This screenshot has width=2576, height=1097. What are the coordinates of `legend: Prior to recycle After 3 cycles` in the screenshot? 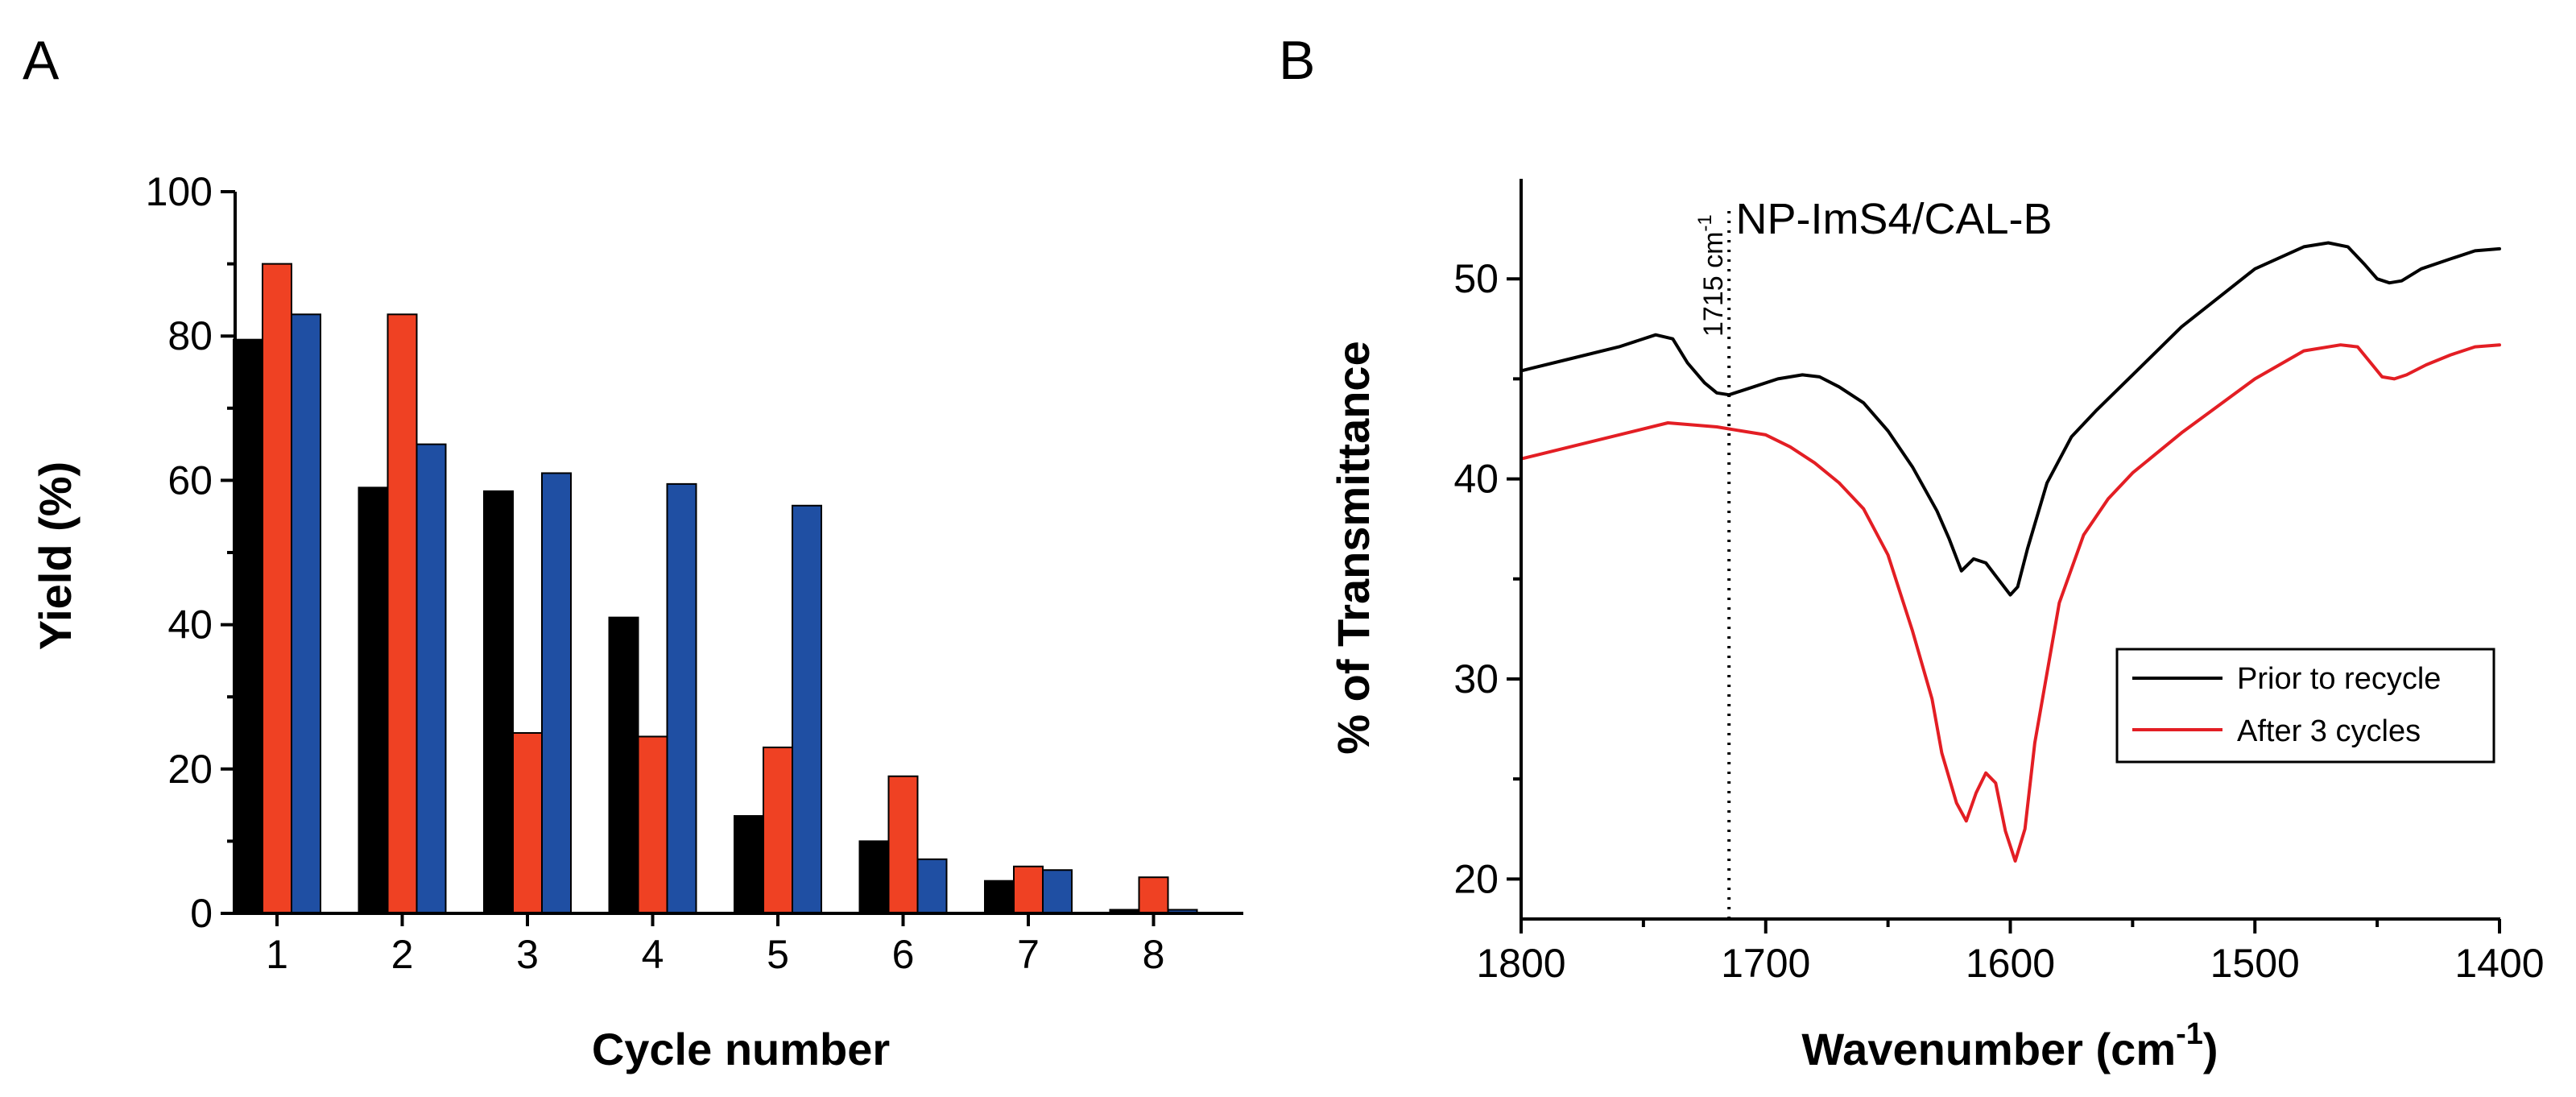 It's located at (2305, 706).